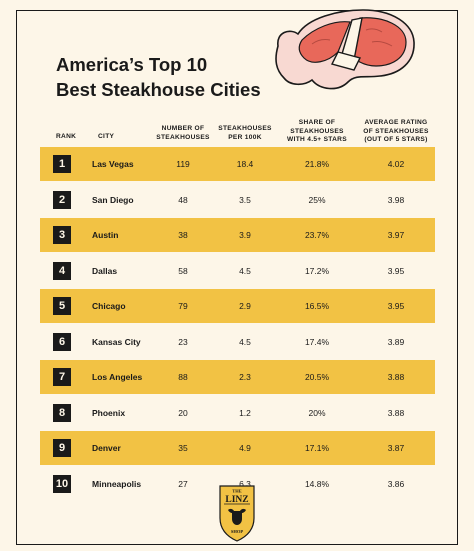 This screenshot has width=474, height=551. Describe the element at coordinates (245, 128) in the screenshot. I see `header-per100k-line-1: STEAKHOUSES` at that location.